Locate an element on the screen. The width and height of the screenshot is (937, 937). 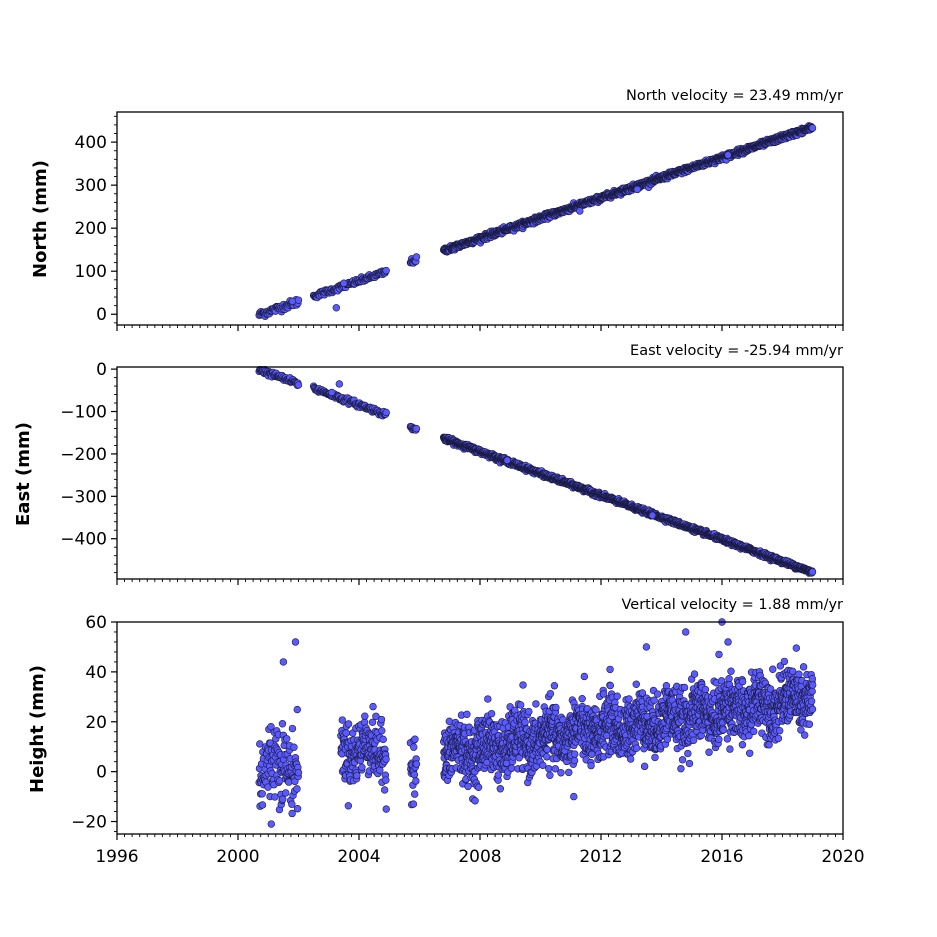
east-x-ticks is located at coordinates (480, 582).